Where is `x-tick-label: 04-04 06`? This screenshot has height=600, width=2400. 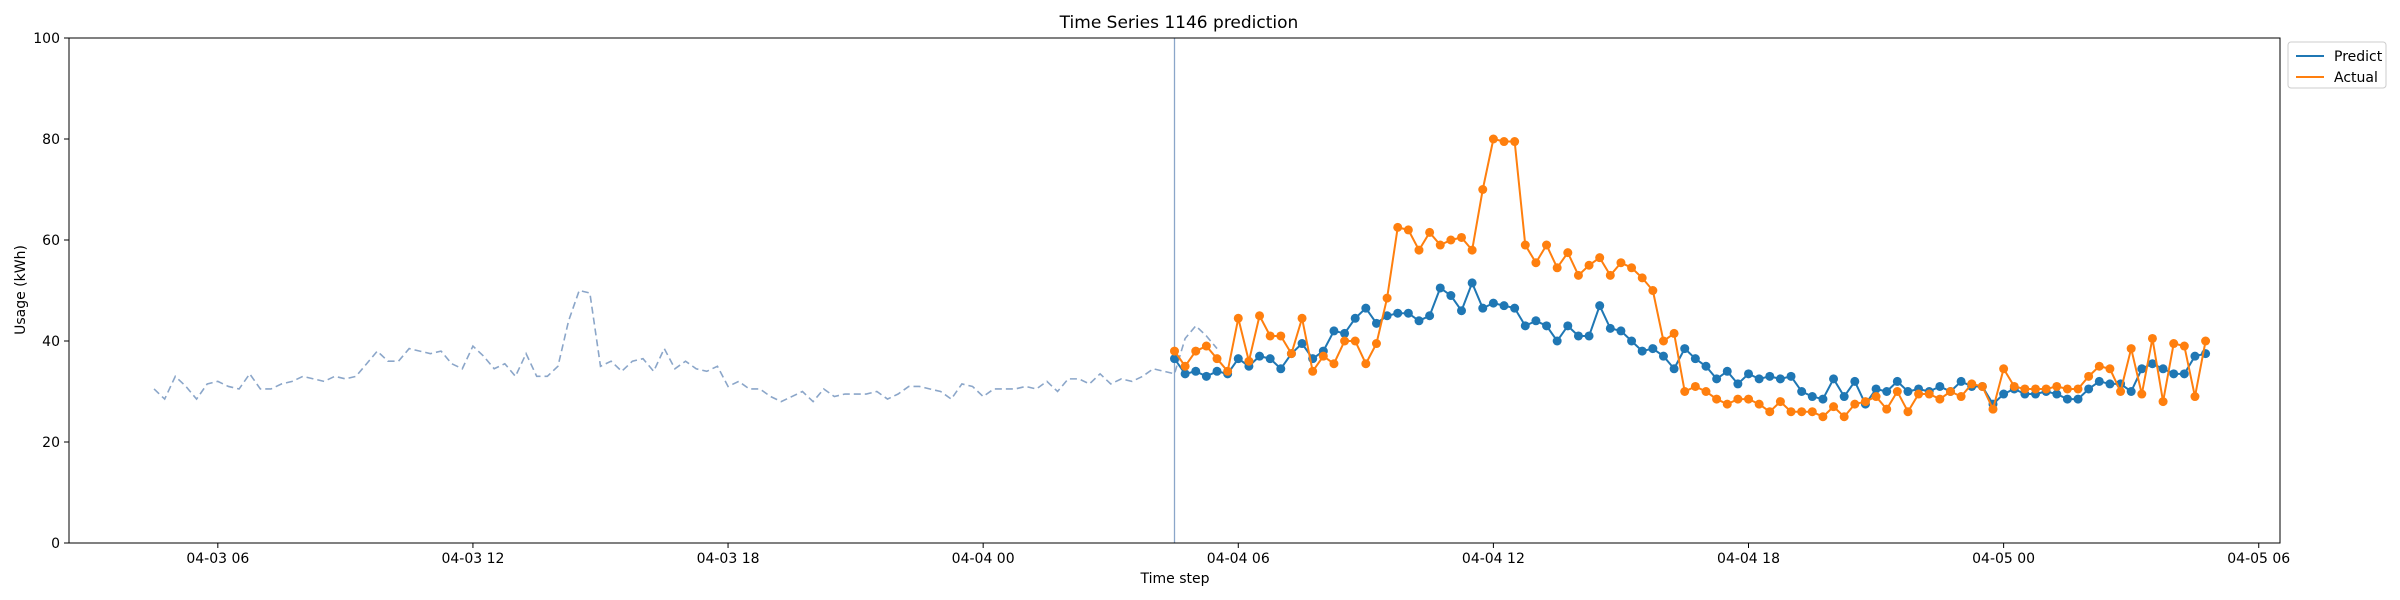 x-tick-label: 04-04 06 is located at coordinates (1238, 559).